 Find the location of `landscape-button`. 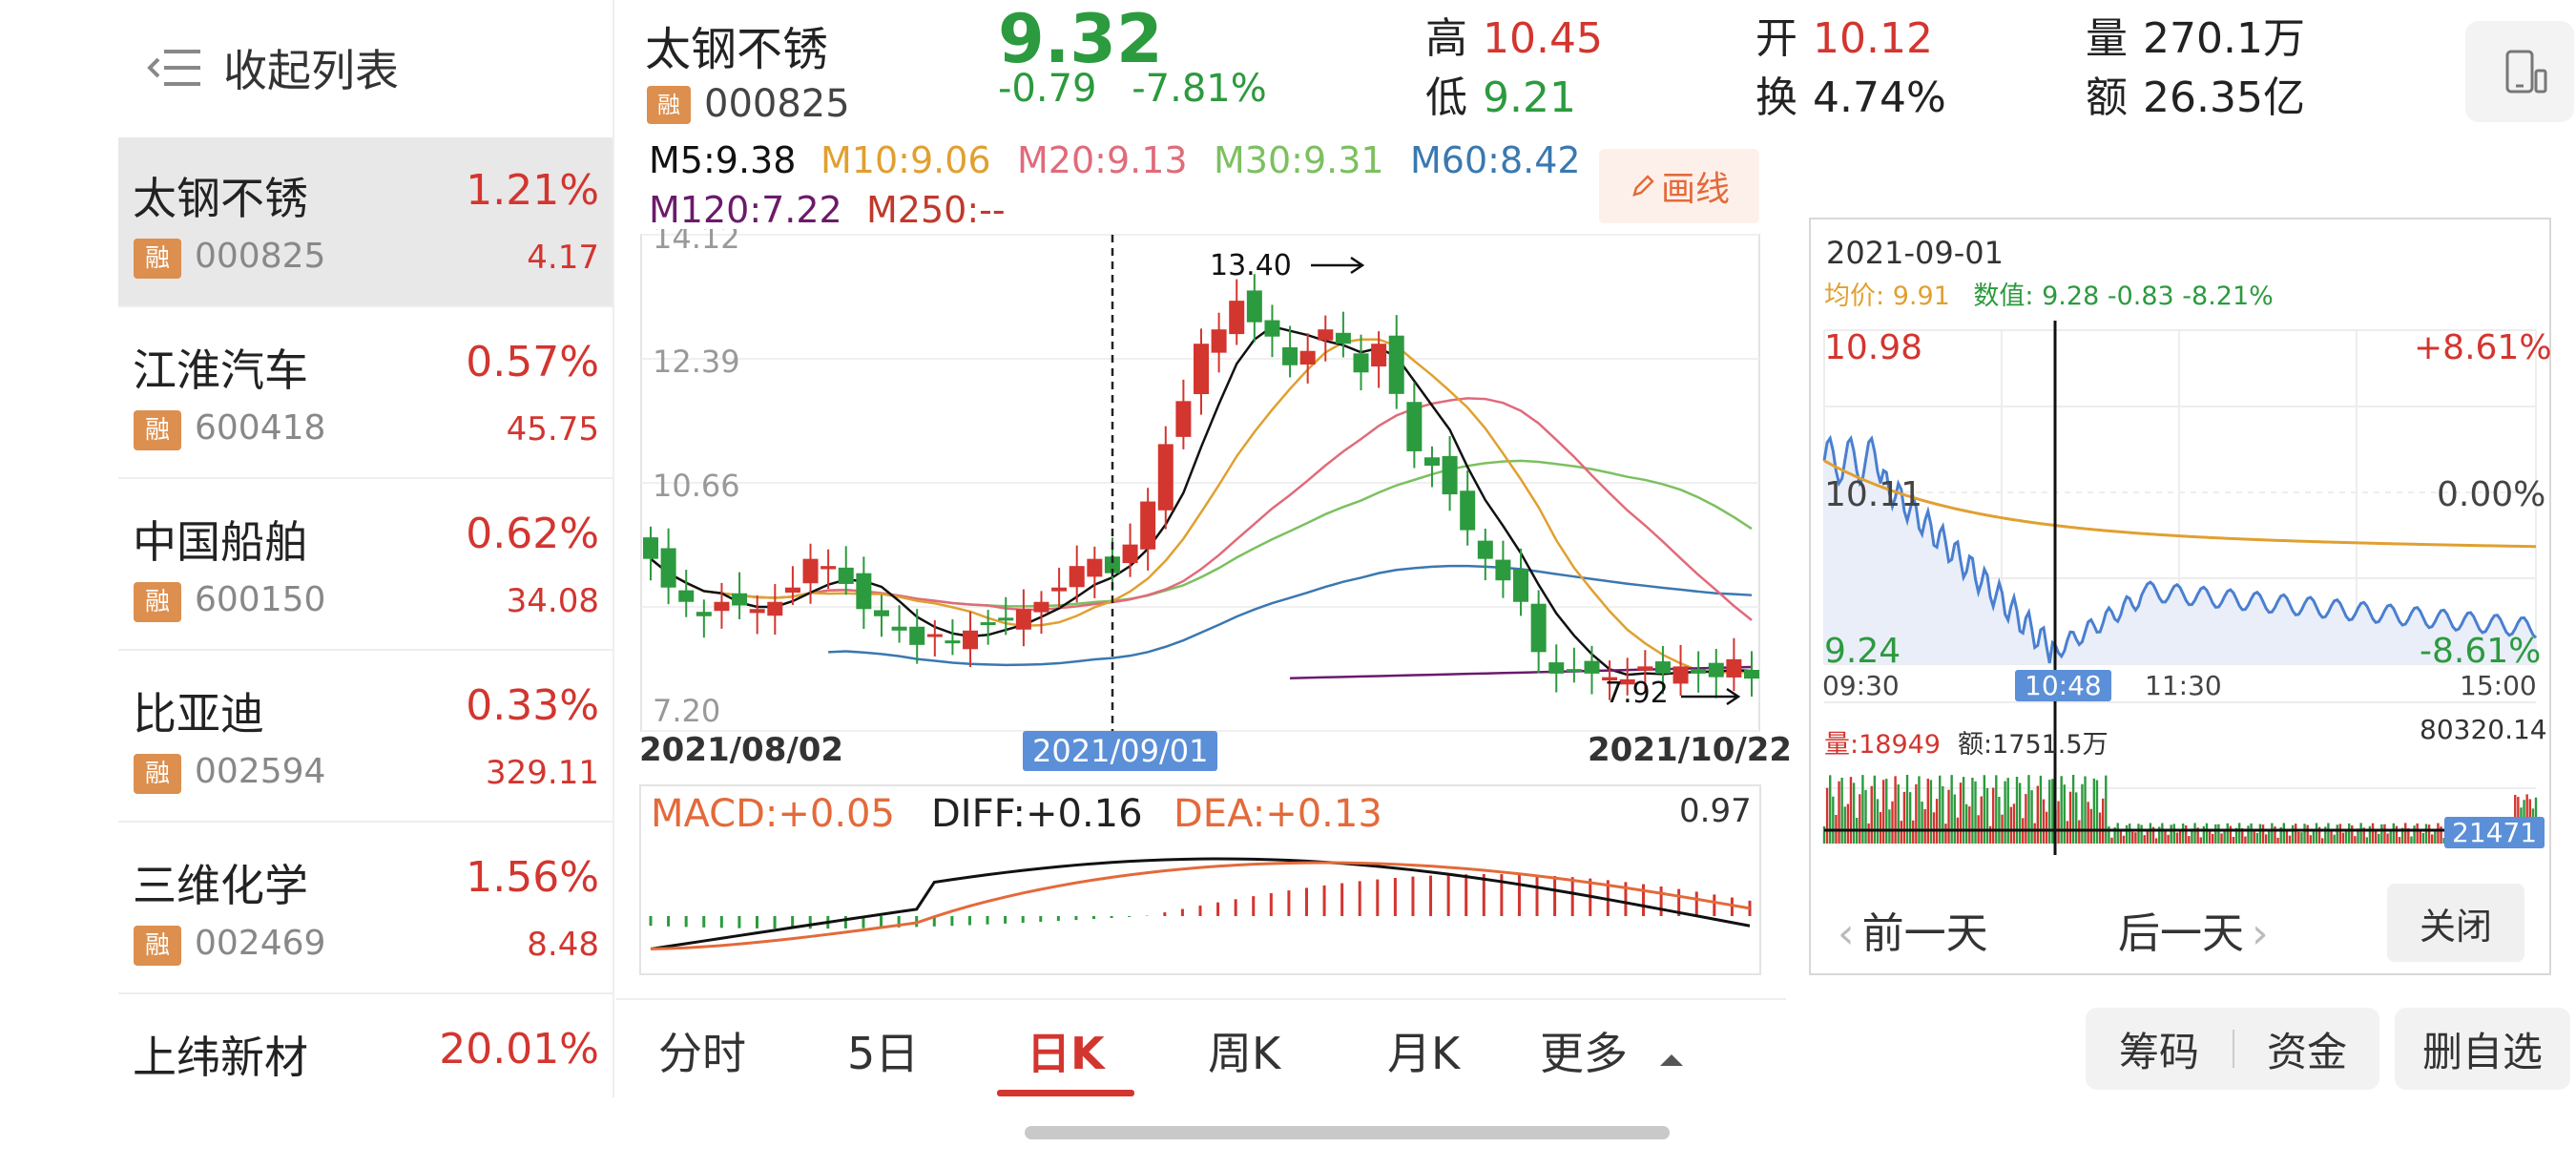

landscape-button is located at coordinates (2519, 71).